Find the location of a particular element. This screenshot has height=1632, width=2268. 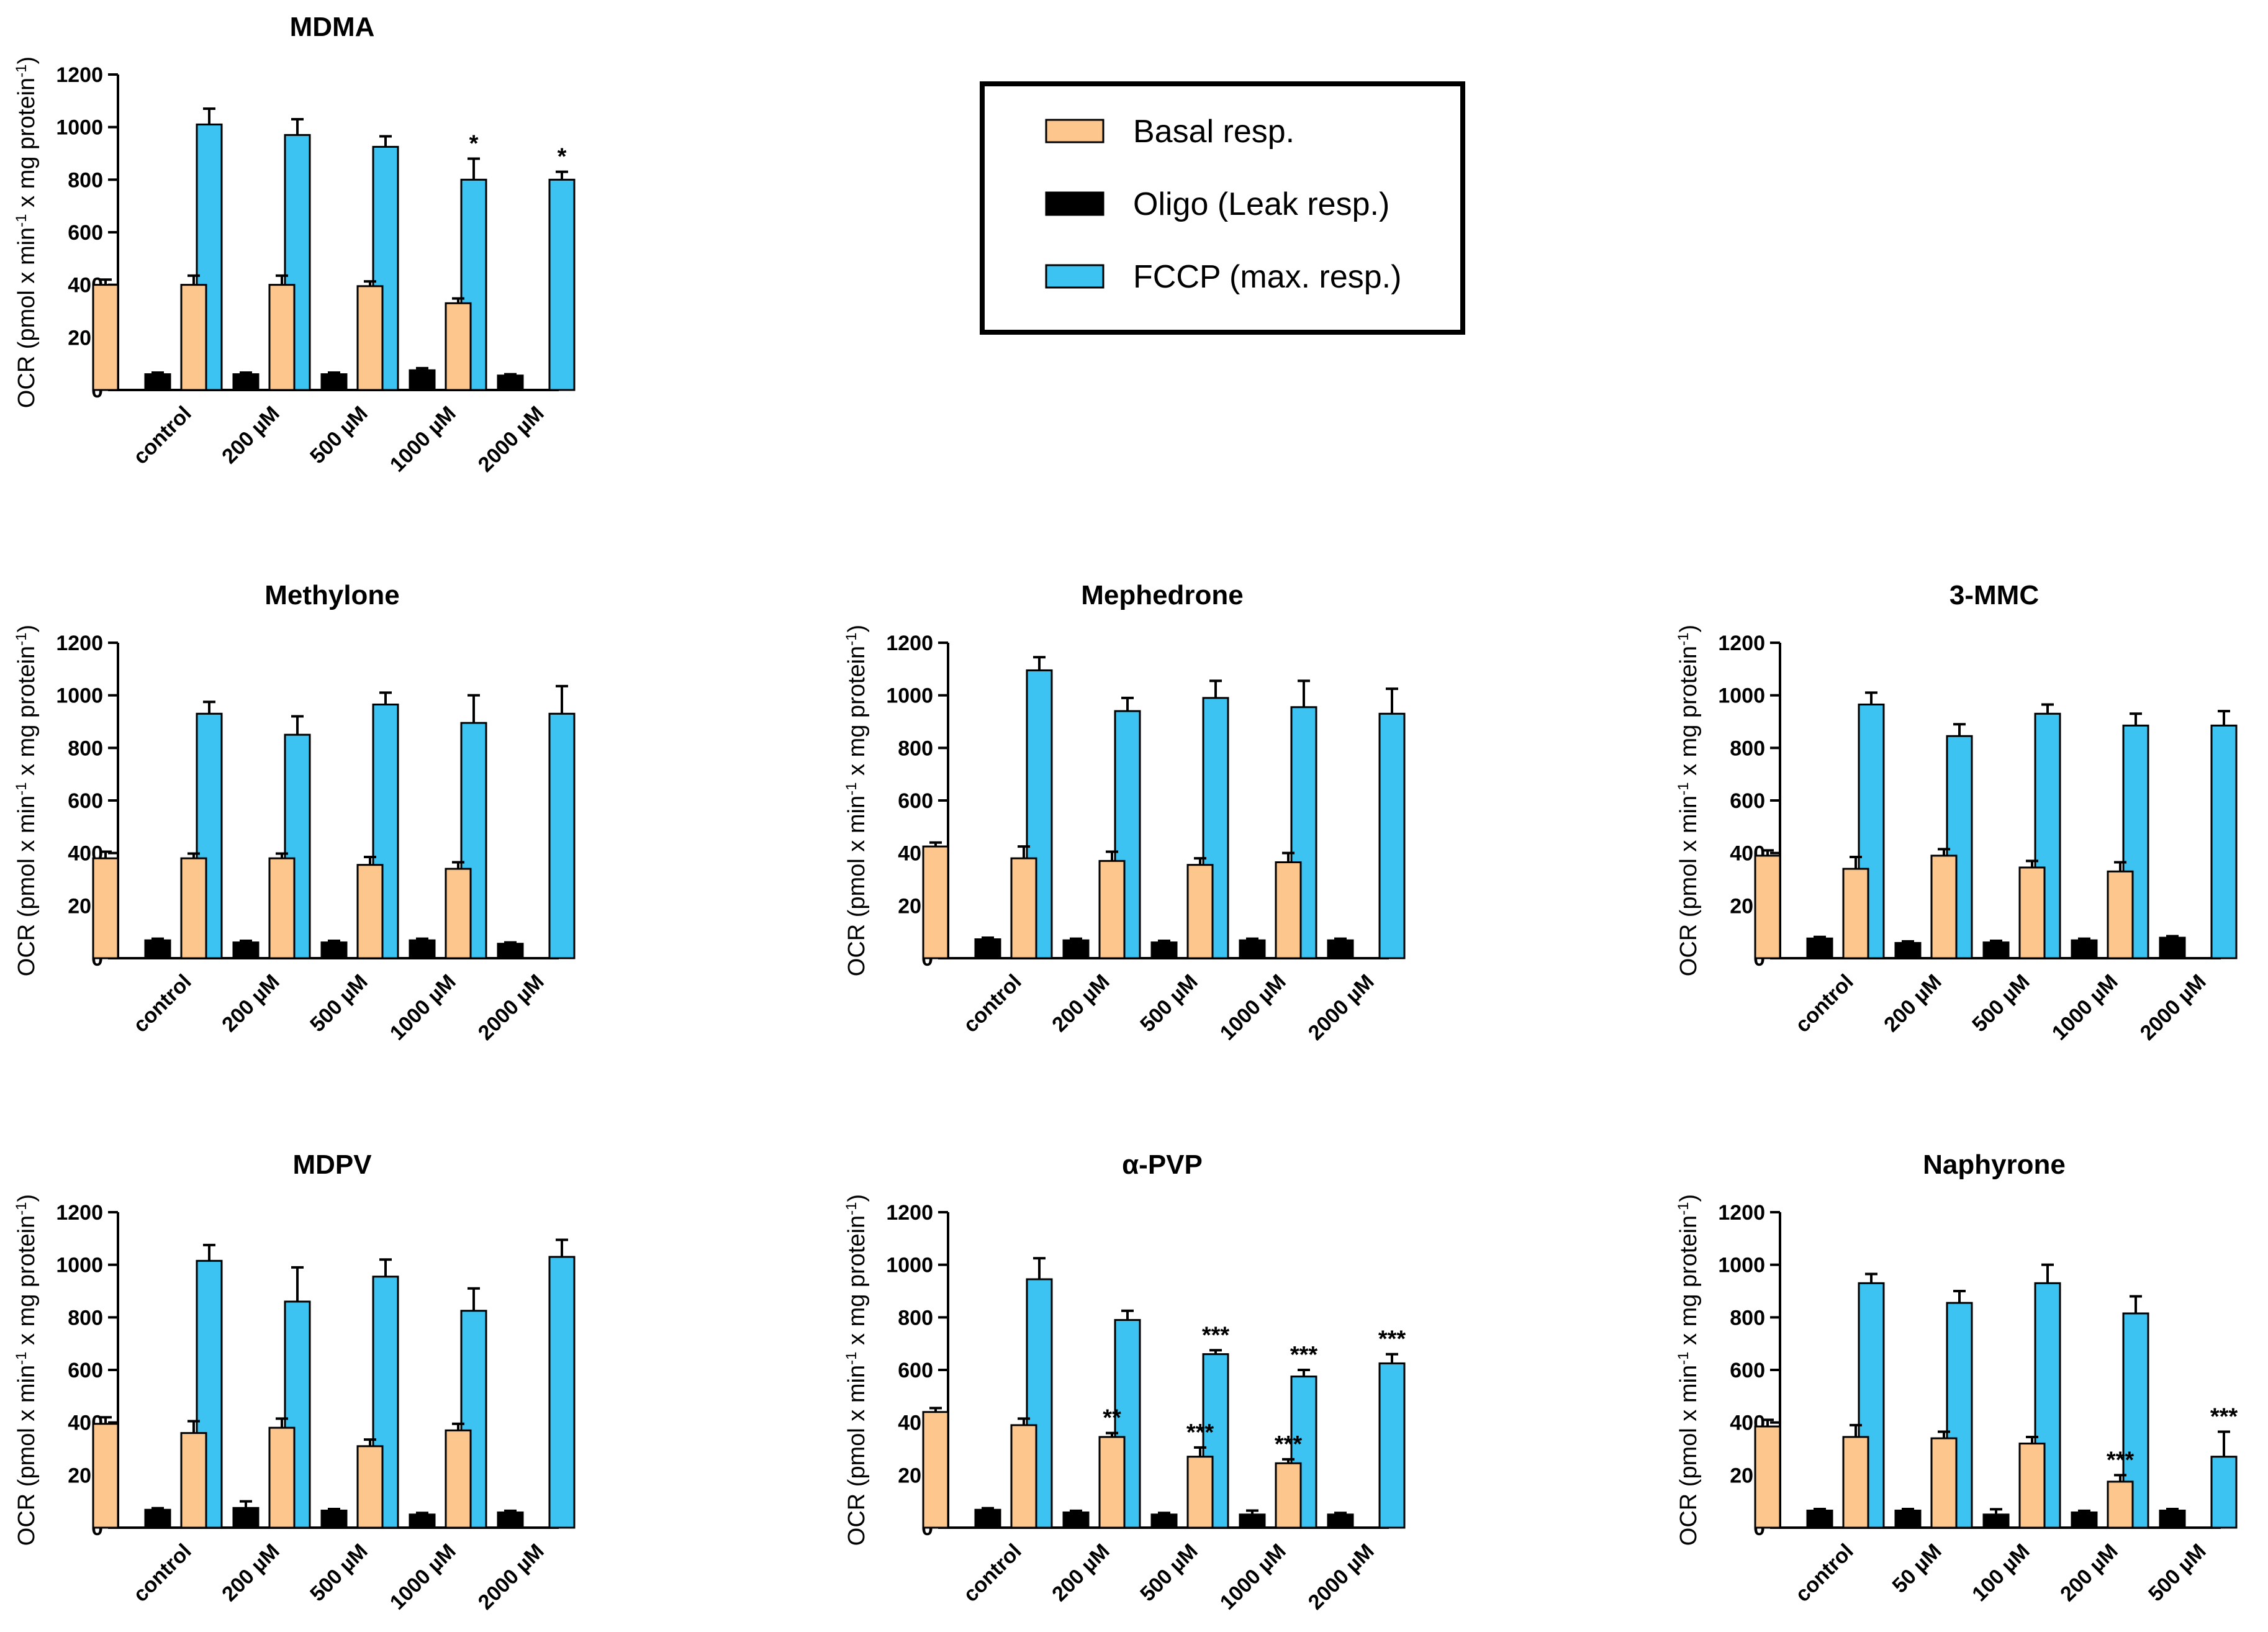

chart-title: Naphyrone is located at coordinates (1994, 1164).